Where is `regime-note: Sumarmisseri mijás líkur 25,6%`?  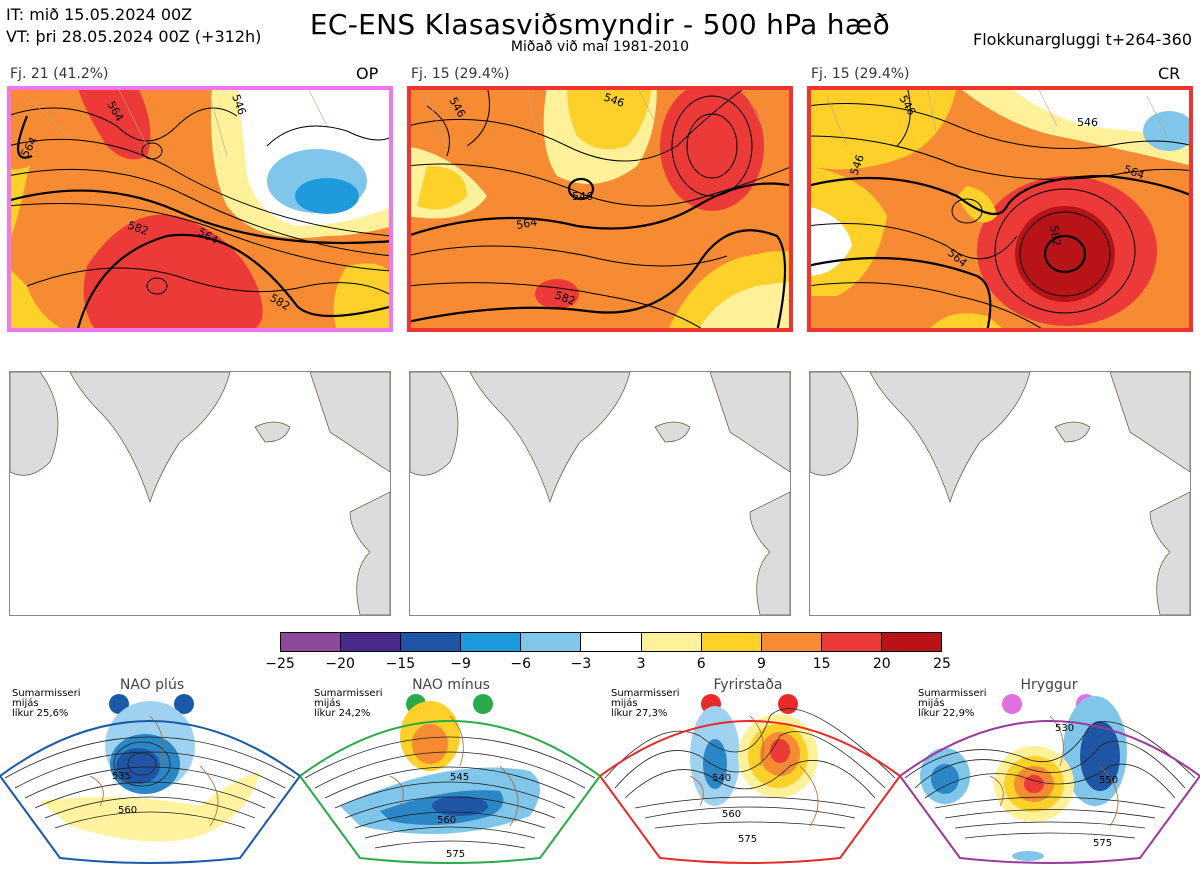 regime-note: Sumarmisseri mijás líkur 25,6% is located at coordinates (46, 703).